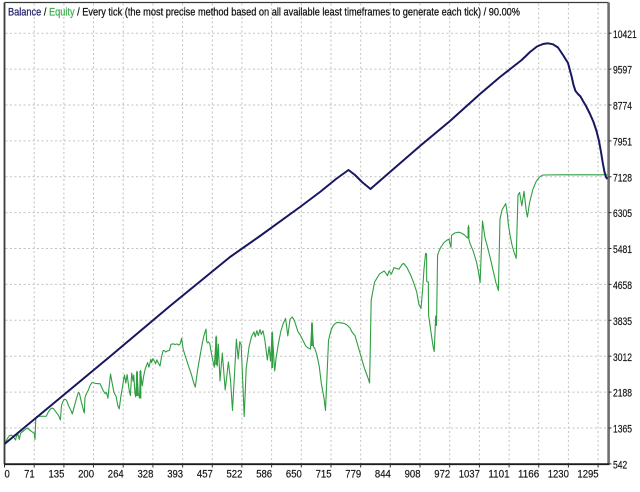  What do you see at coordinates (294, 474) in the screenshot?
I see `svg-text: 650` at bounding box center [294, 474].